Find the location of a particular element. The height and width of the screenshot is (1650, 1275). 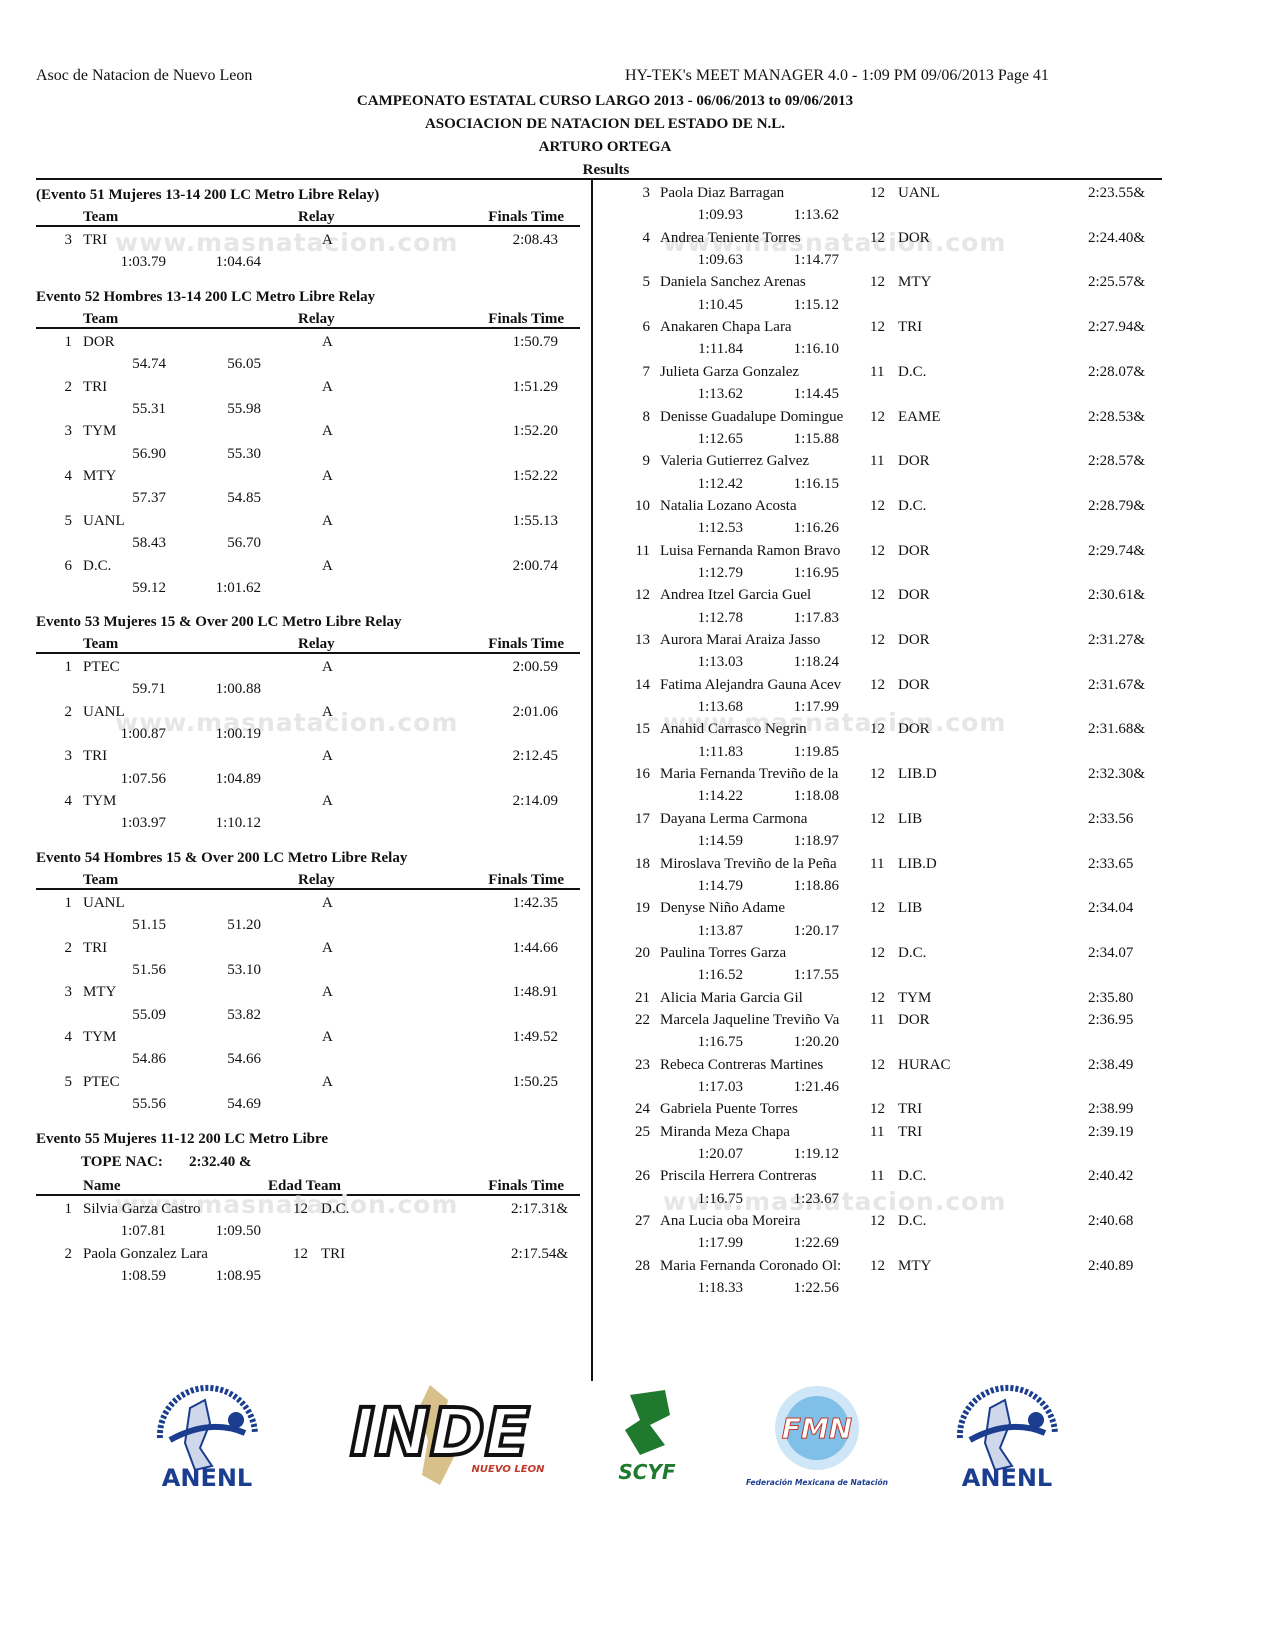

place: 11 is located at coordinates (642, 550).